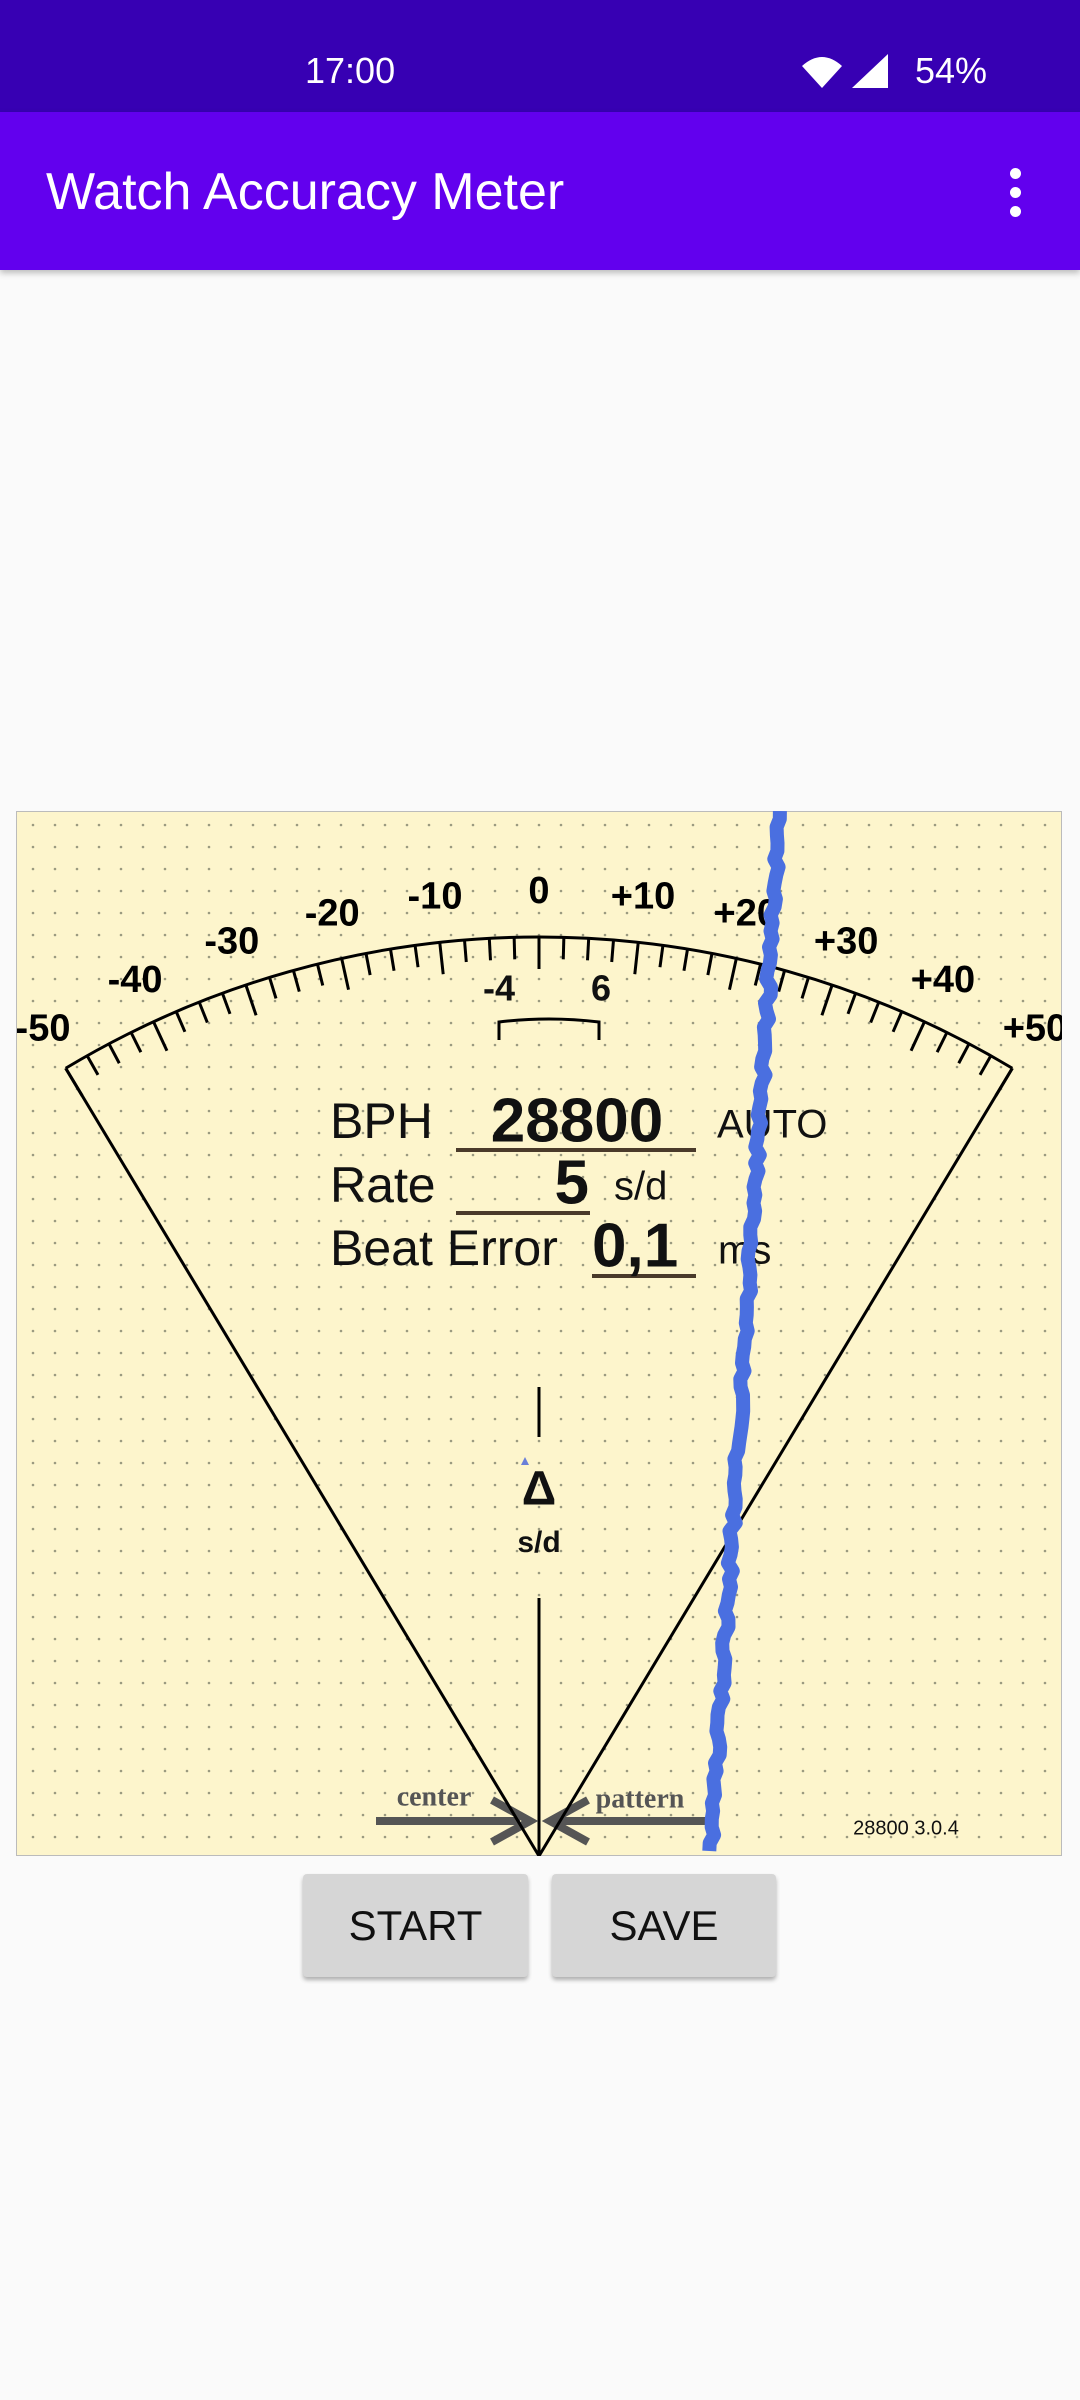  What do you see at coordinates (640, 1798) in the screenshot?
I see `pattern-label: pattern` at bounding box center [640, 1798].